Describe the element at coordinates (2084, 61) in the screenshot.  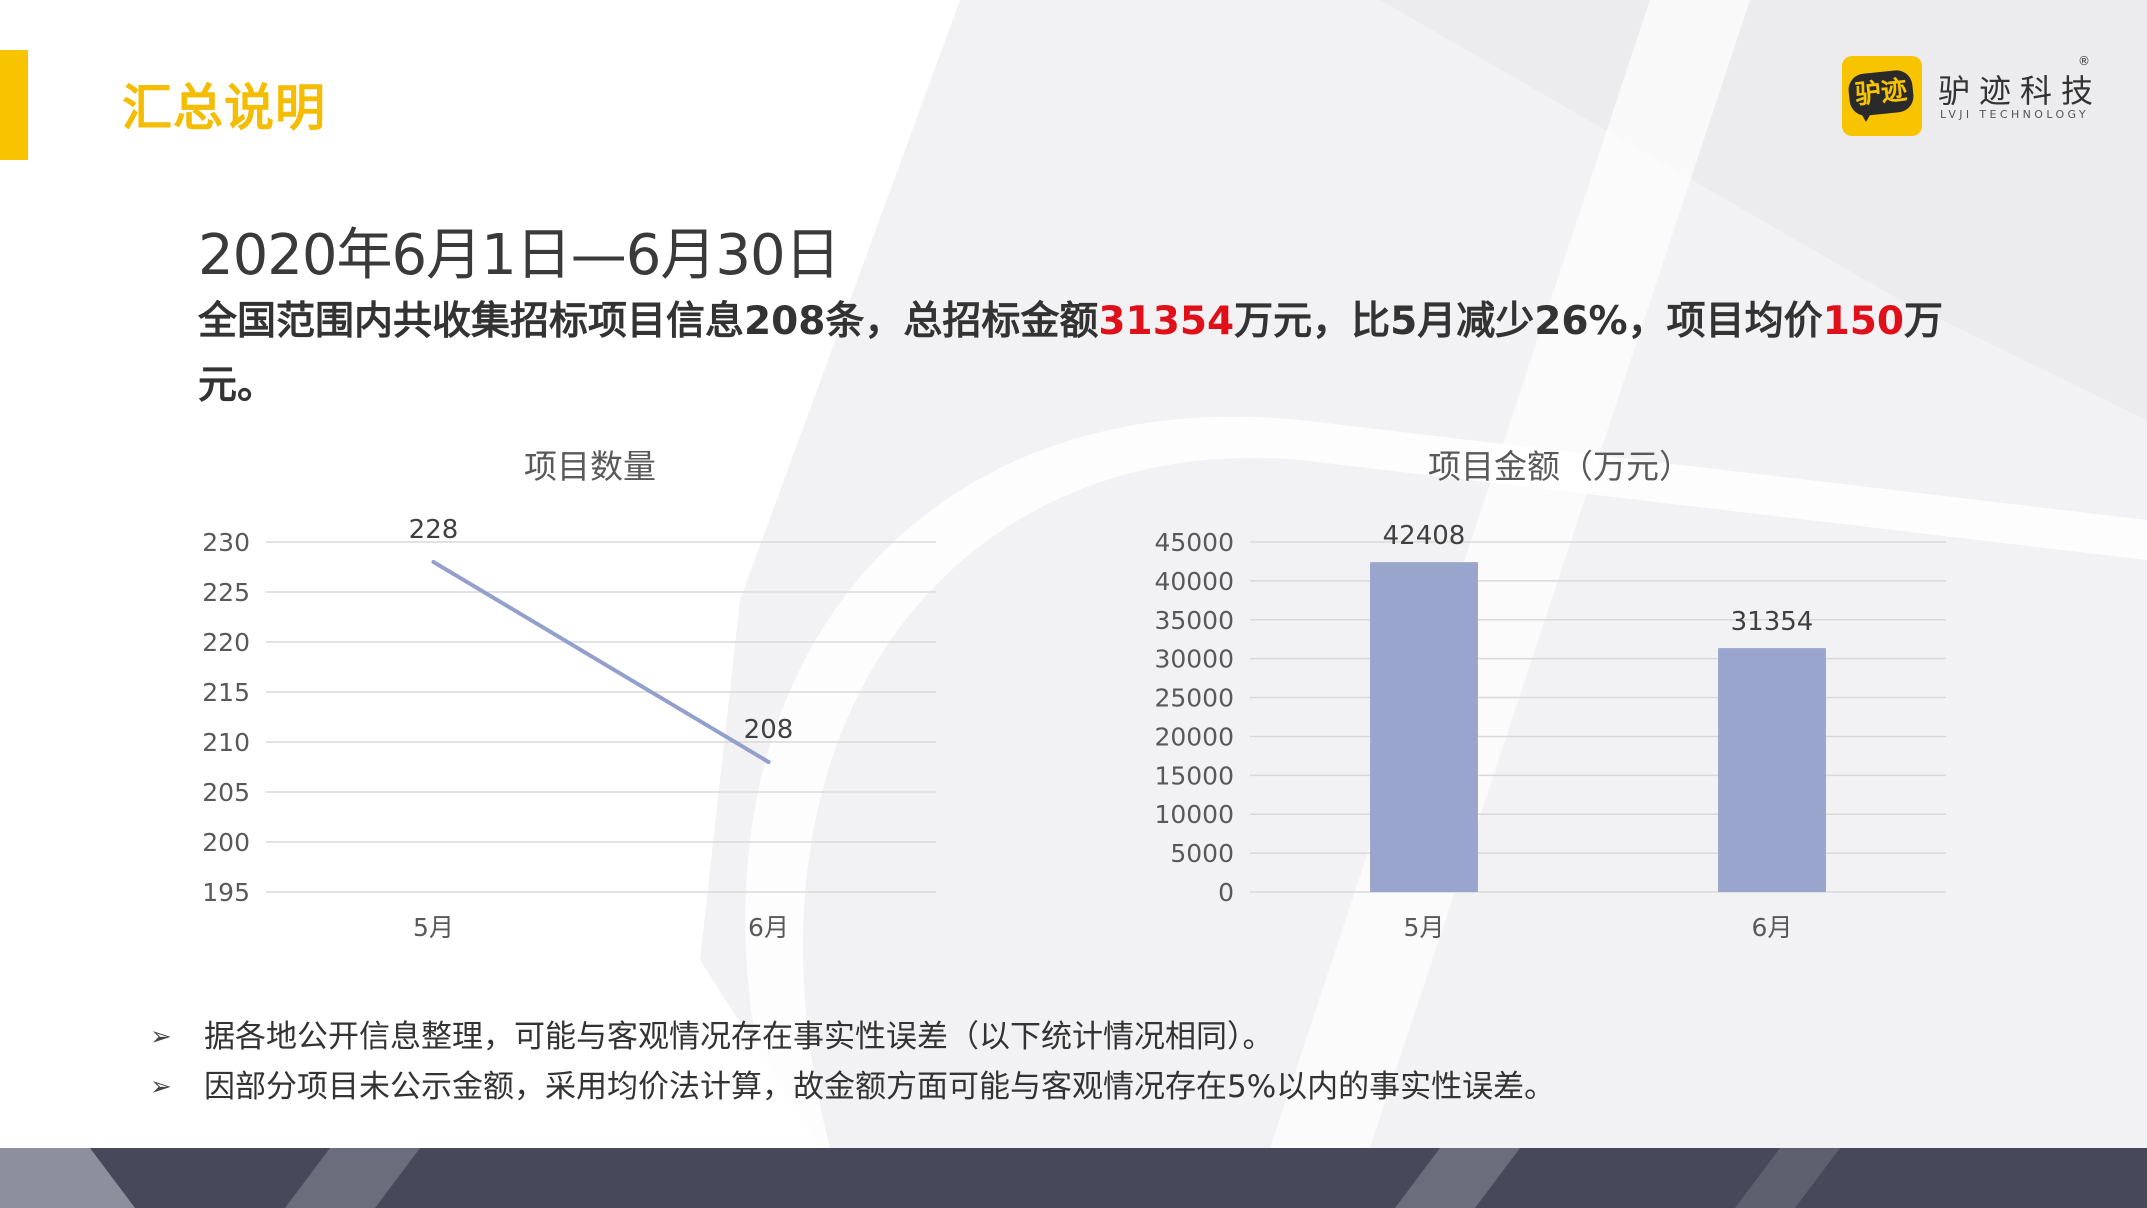
I see `registered-mark: ®` at that location.